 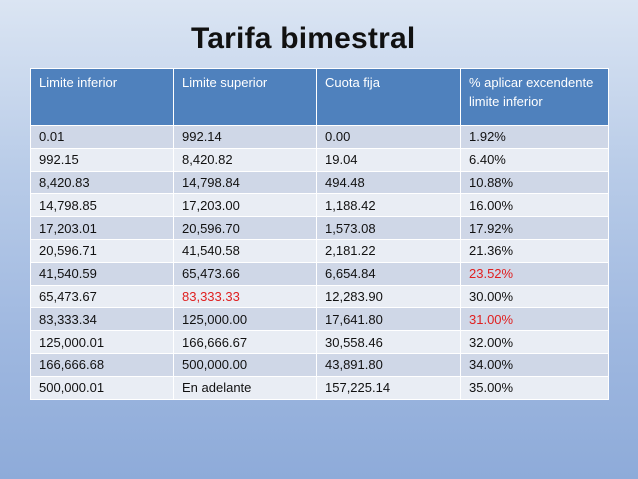 I want to click on cell-cuota-fija: 19.04, so click(x=388, y=159).